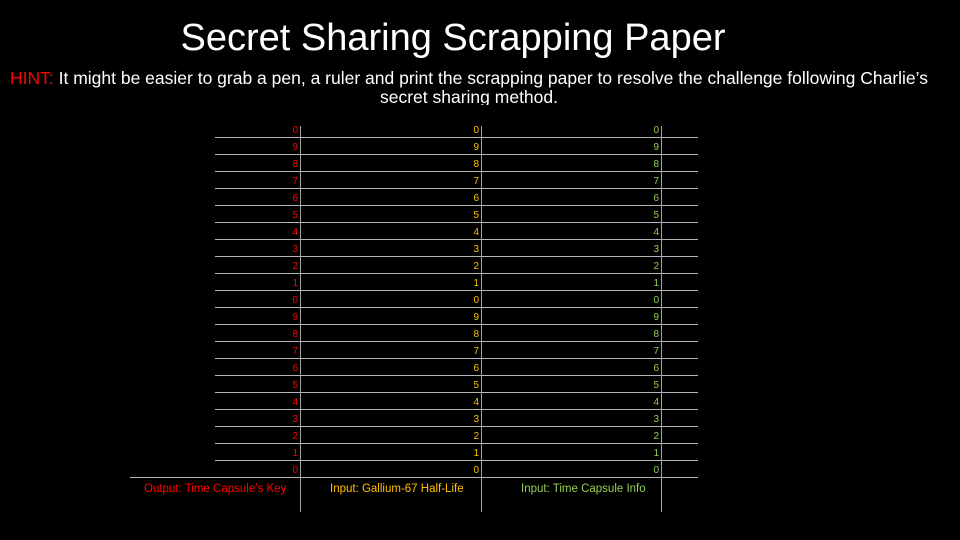  Describe the element at coordinates (397, 489) in the screenshot. I see `column-label: Input: Gallium-67 Half-Life` at that location.